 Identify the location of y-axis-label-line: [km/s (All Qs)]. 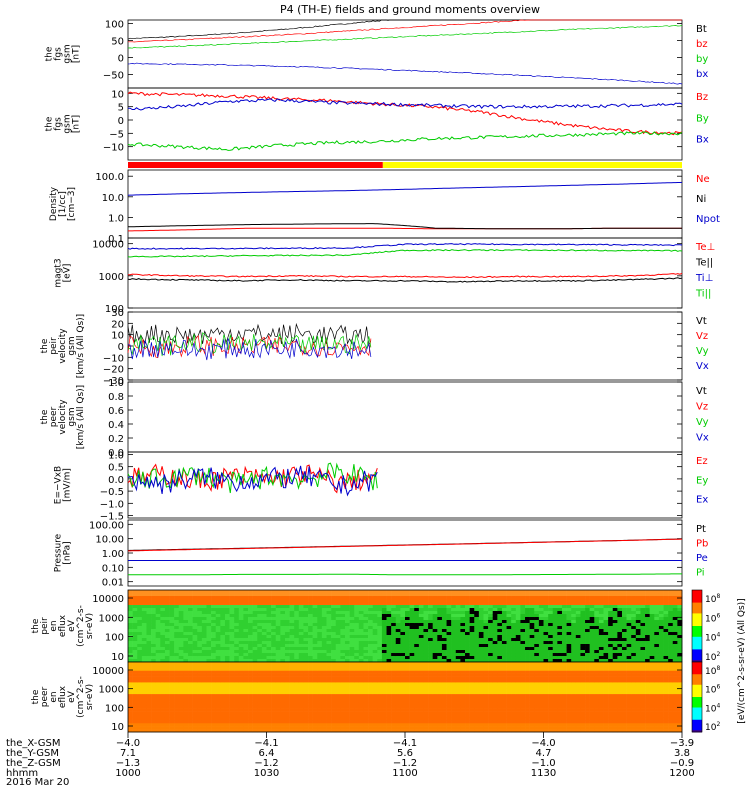
(81, 346).